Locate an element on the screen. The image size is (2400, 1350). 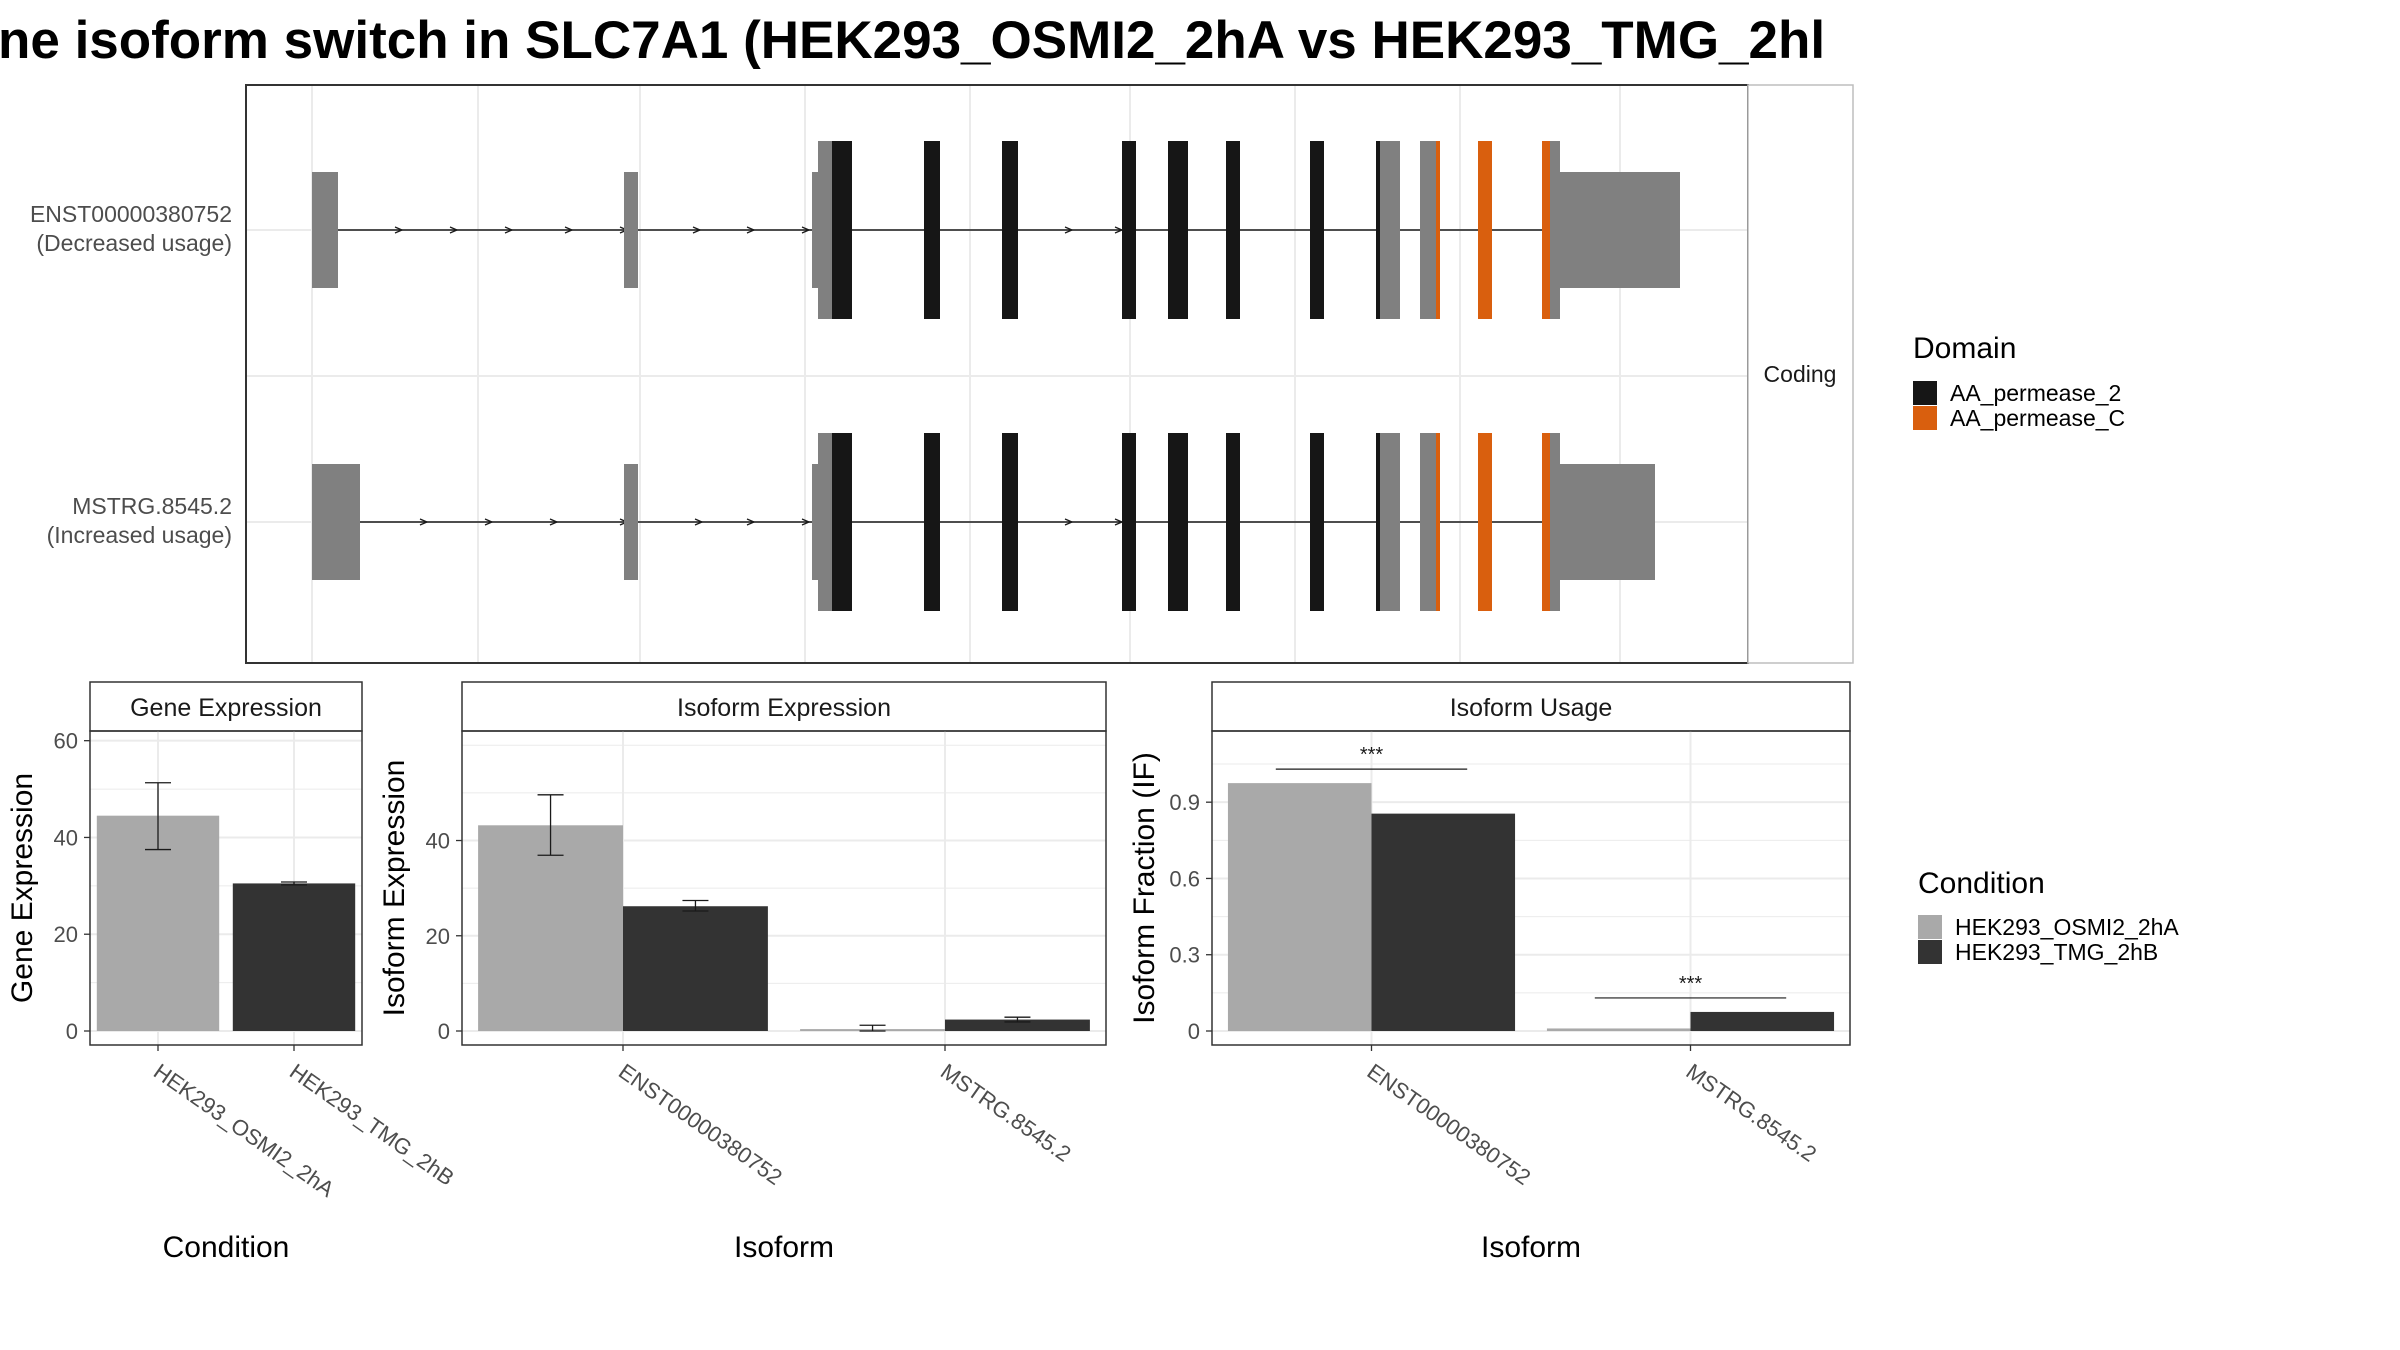
y-axis-label: Gene Expression is located at coordinates (22, 888).